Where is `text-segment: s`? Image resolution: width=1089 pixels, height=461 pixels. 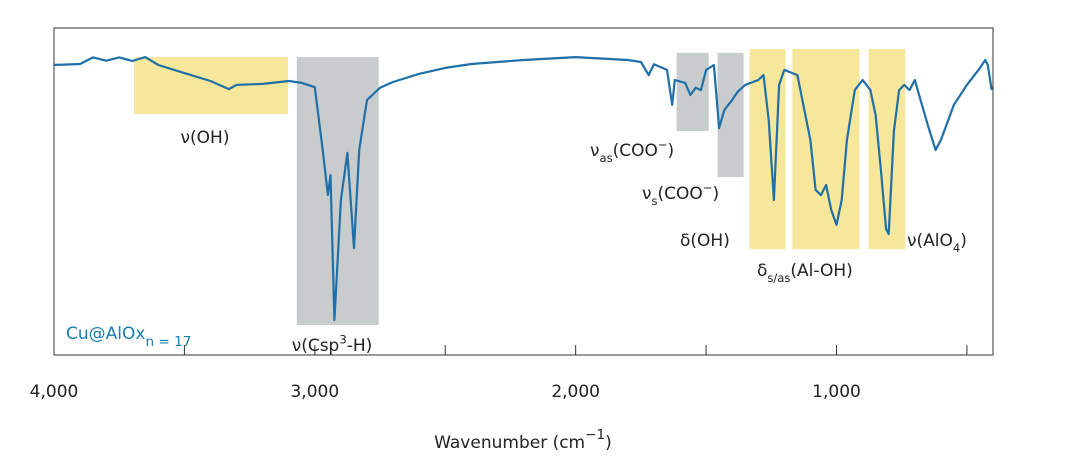 text-segment: s is located at coordinates (655, 201).